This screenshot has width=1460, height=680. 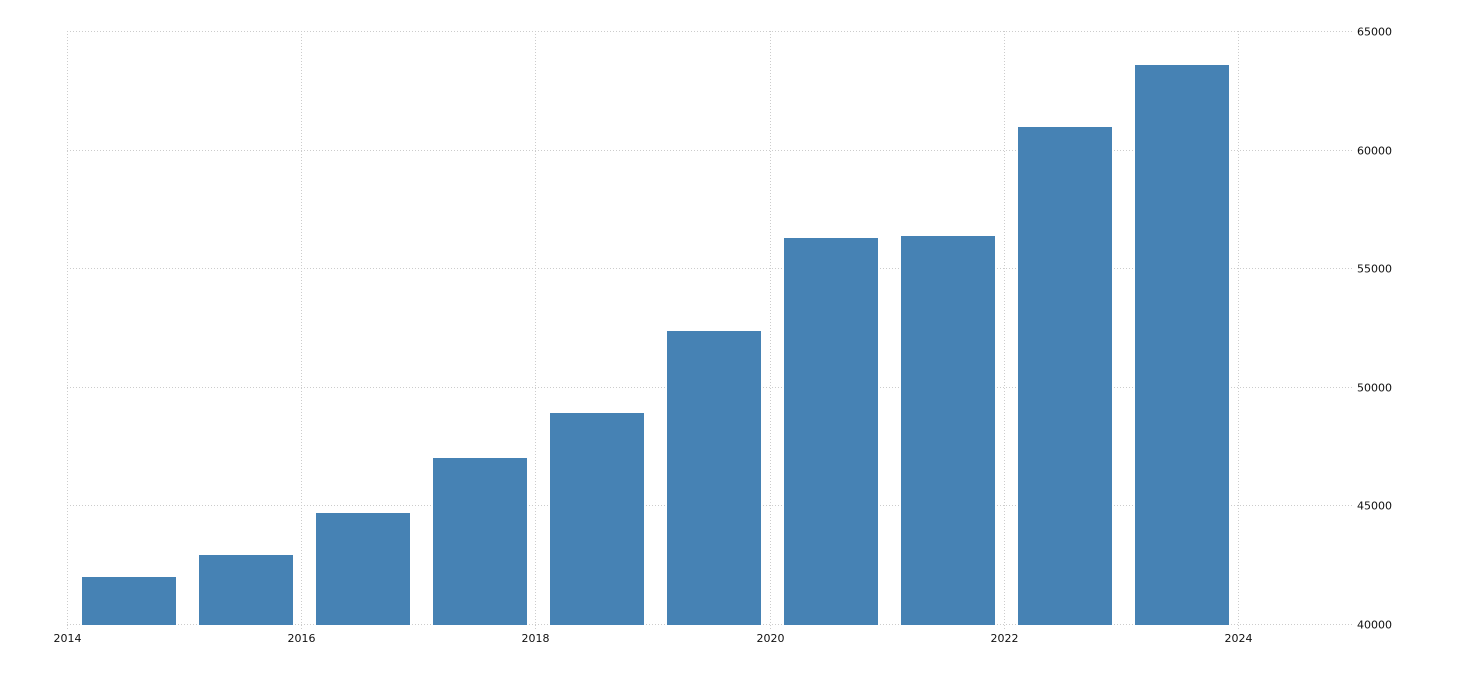 I want to click on bar-2015: 2015: 42000, so click(x=129, y=601).